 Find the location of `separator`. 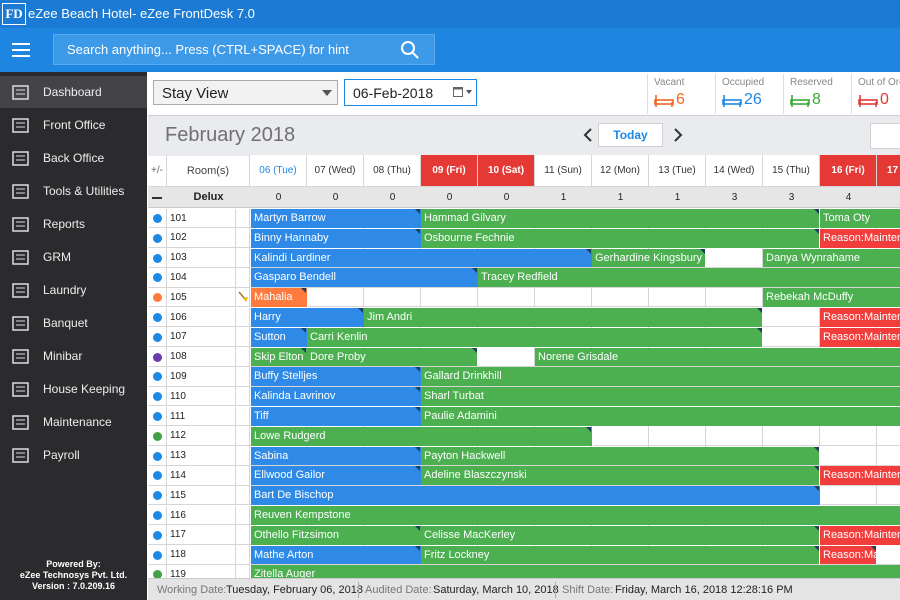

separator is located at coordinates (555, 590).